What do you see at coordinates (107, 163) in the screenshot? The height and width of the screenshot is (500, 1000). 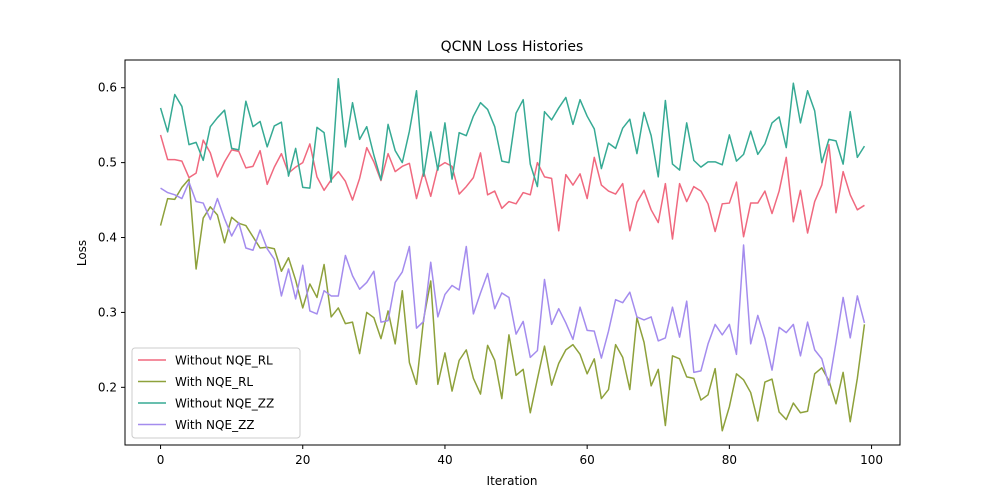 I see `y-tick-label: 0.5` at bounding box center [107, 163].